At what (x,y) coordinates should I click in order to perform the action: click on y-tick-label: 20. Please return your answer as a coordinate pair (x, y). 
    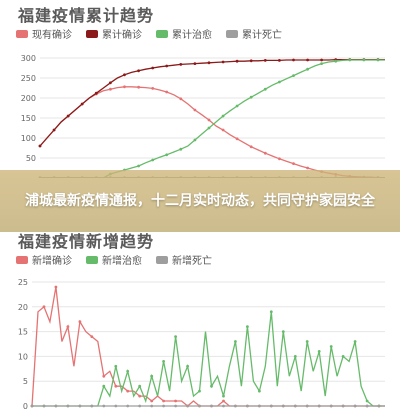
    Looking at the image, I should click on (23, 307).